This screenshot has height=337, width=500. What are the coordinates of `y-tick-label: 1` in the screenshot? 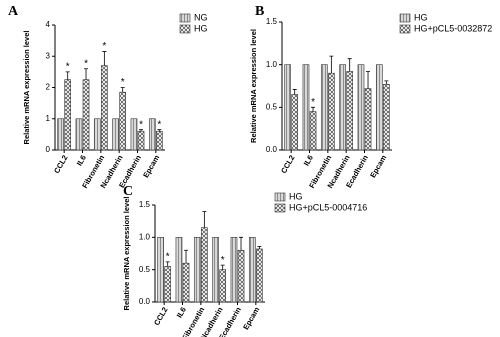 It's located at (48, 118).